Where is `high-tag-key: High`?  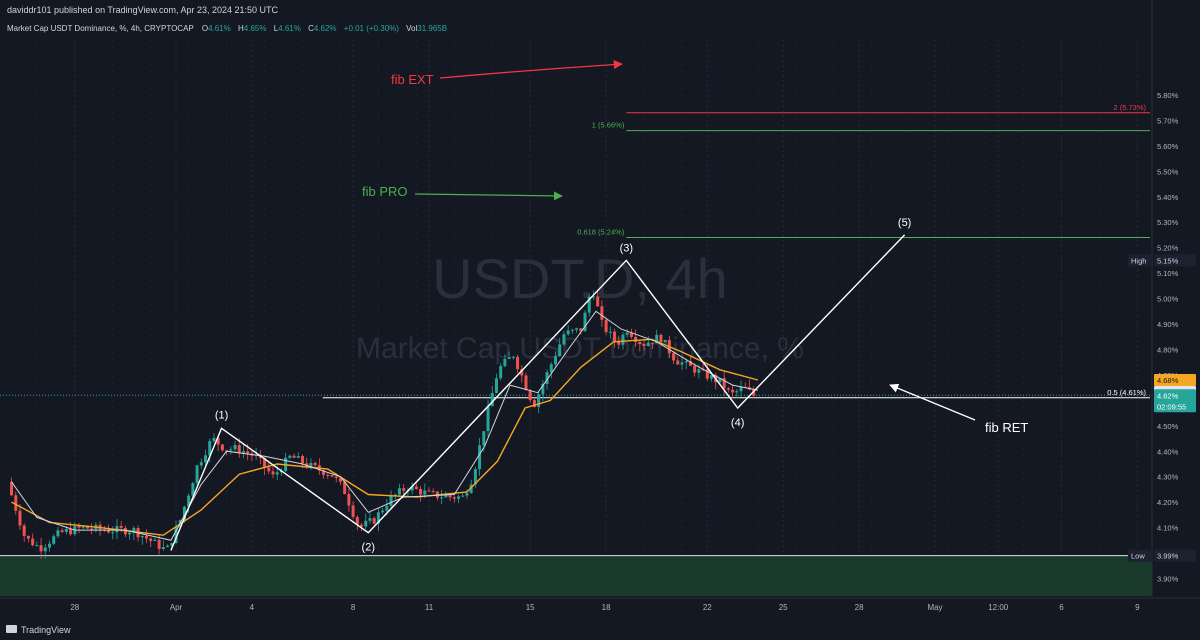 high-tag-key: High is located at coordinates (1138, 260).